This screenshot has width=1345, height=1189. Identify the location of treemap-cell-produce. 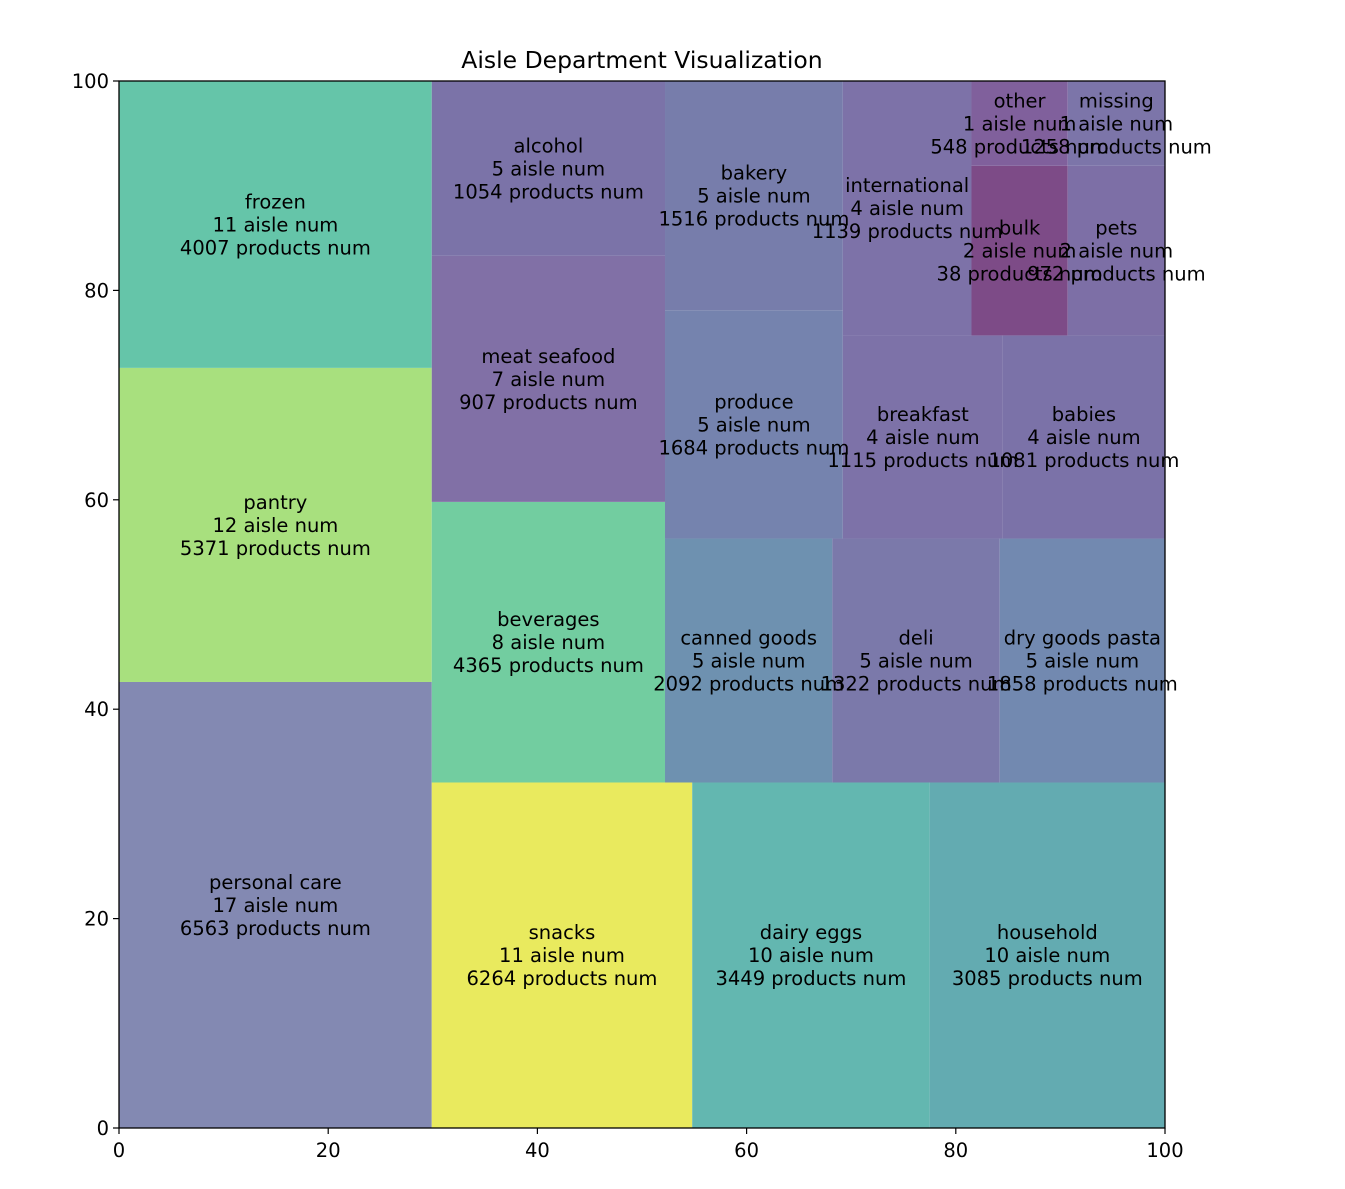
(754, 424).